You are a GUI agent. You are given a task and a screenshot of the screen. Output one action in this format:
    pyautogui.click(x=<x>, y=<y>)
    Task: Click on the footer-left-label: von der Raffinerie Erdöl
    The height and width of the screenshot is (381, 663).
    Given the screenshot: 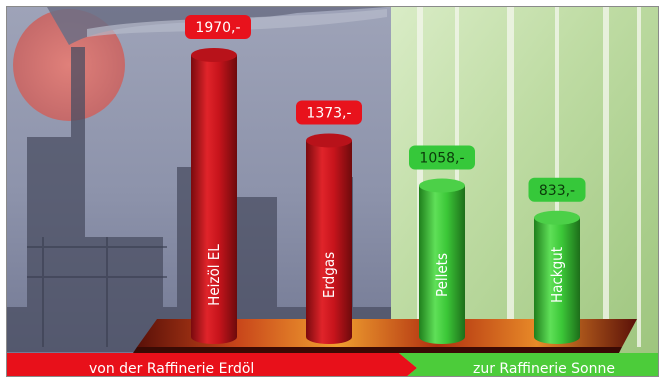 What is the action you would take?
    pyautogui.click(x=171, y=368)
    